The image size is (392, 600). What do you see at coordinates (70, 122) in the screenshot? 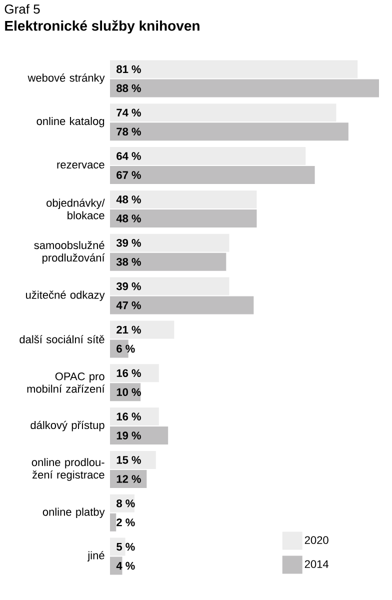
I see `y-tick-label: online katalog` at bounding box center [70, 122].